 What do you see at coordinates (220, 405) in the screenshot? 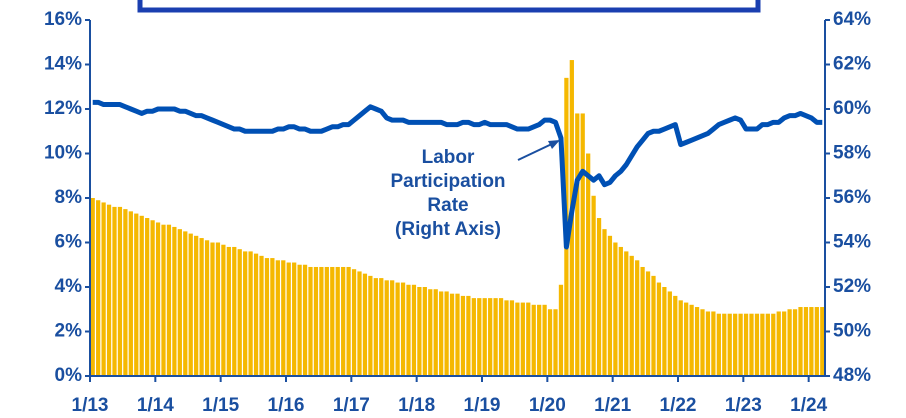
I see `x-tick-label: 1/15` at bounding box center [220, 405].